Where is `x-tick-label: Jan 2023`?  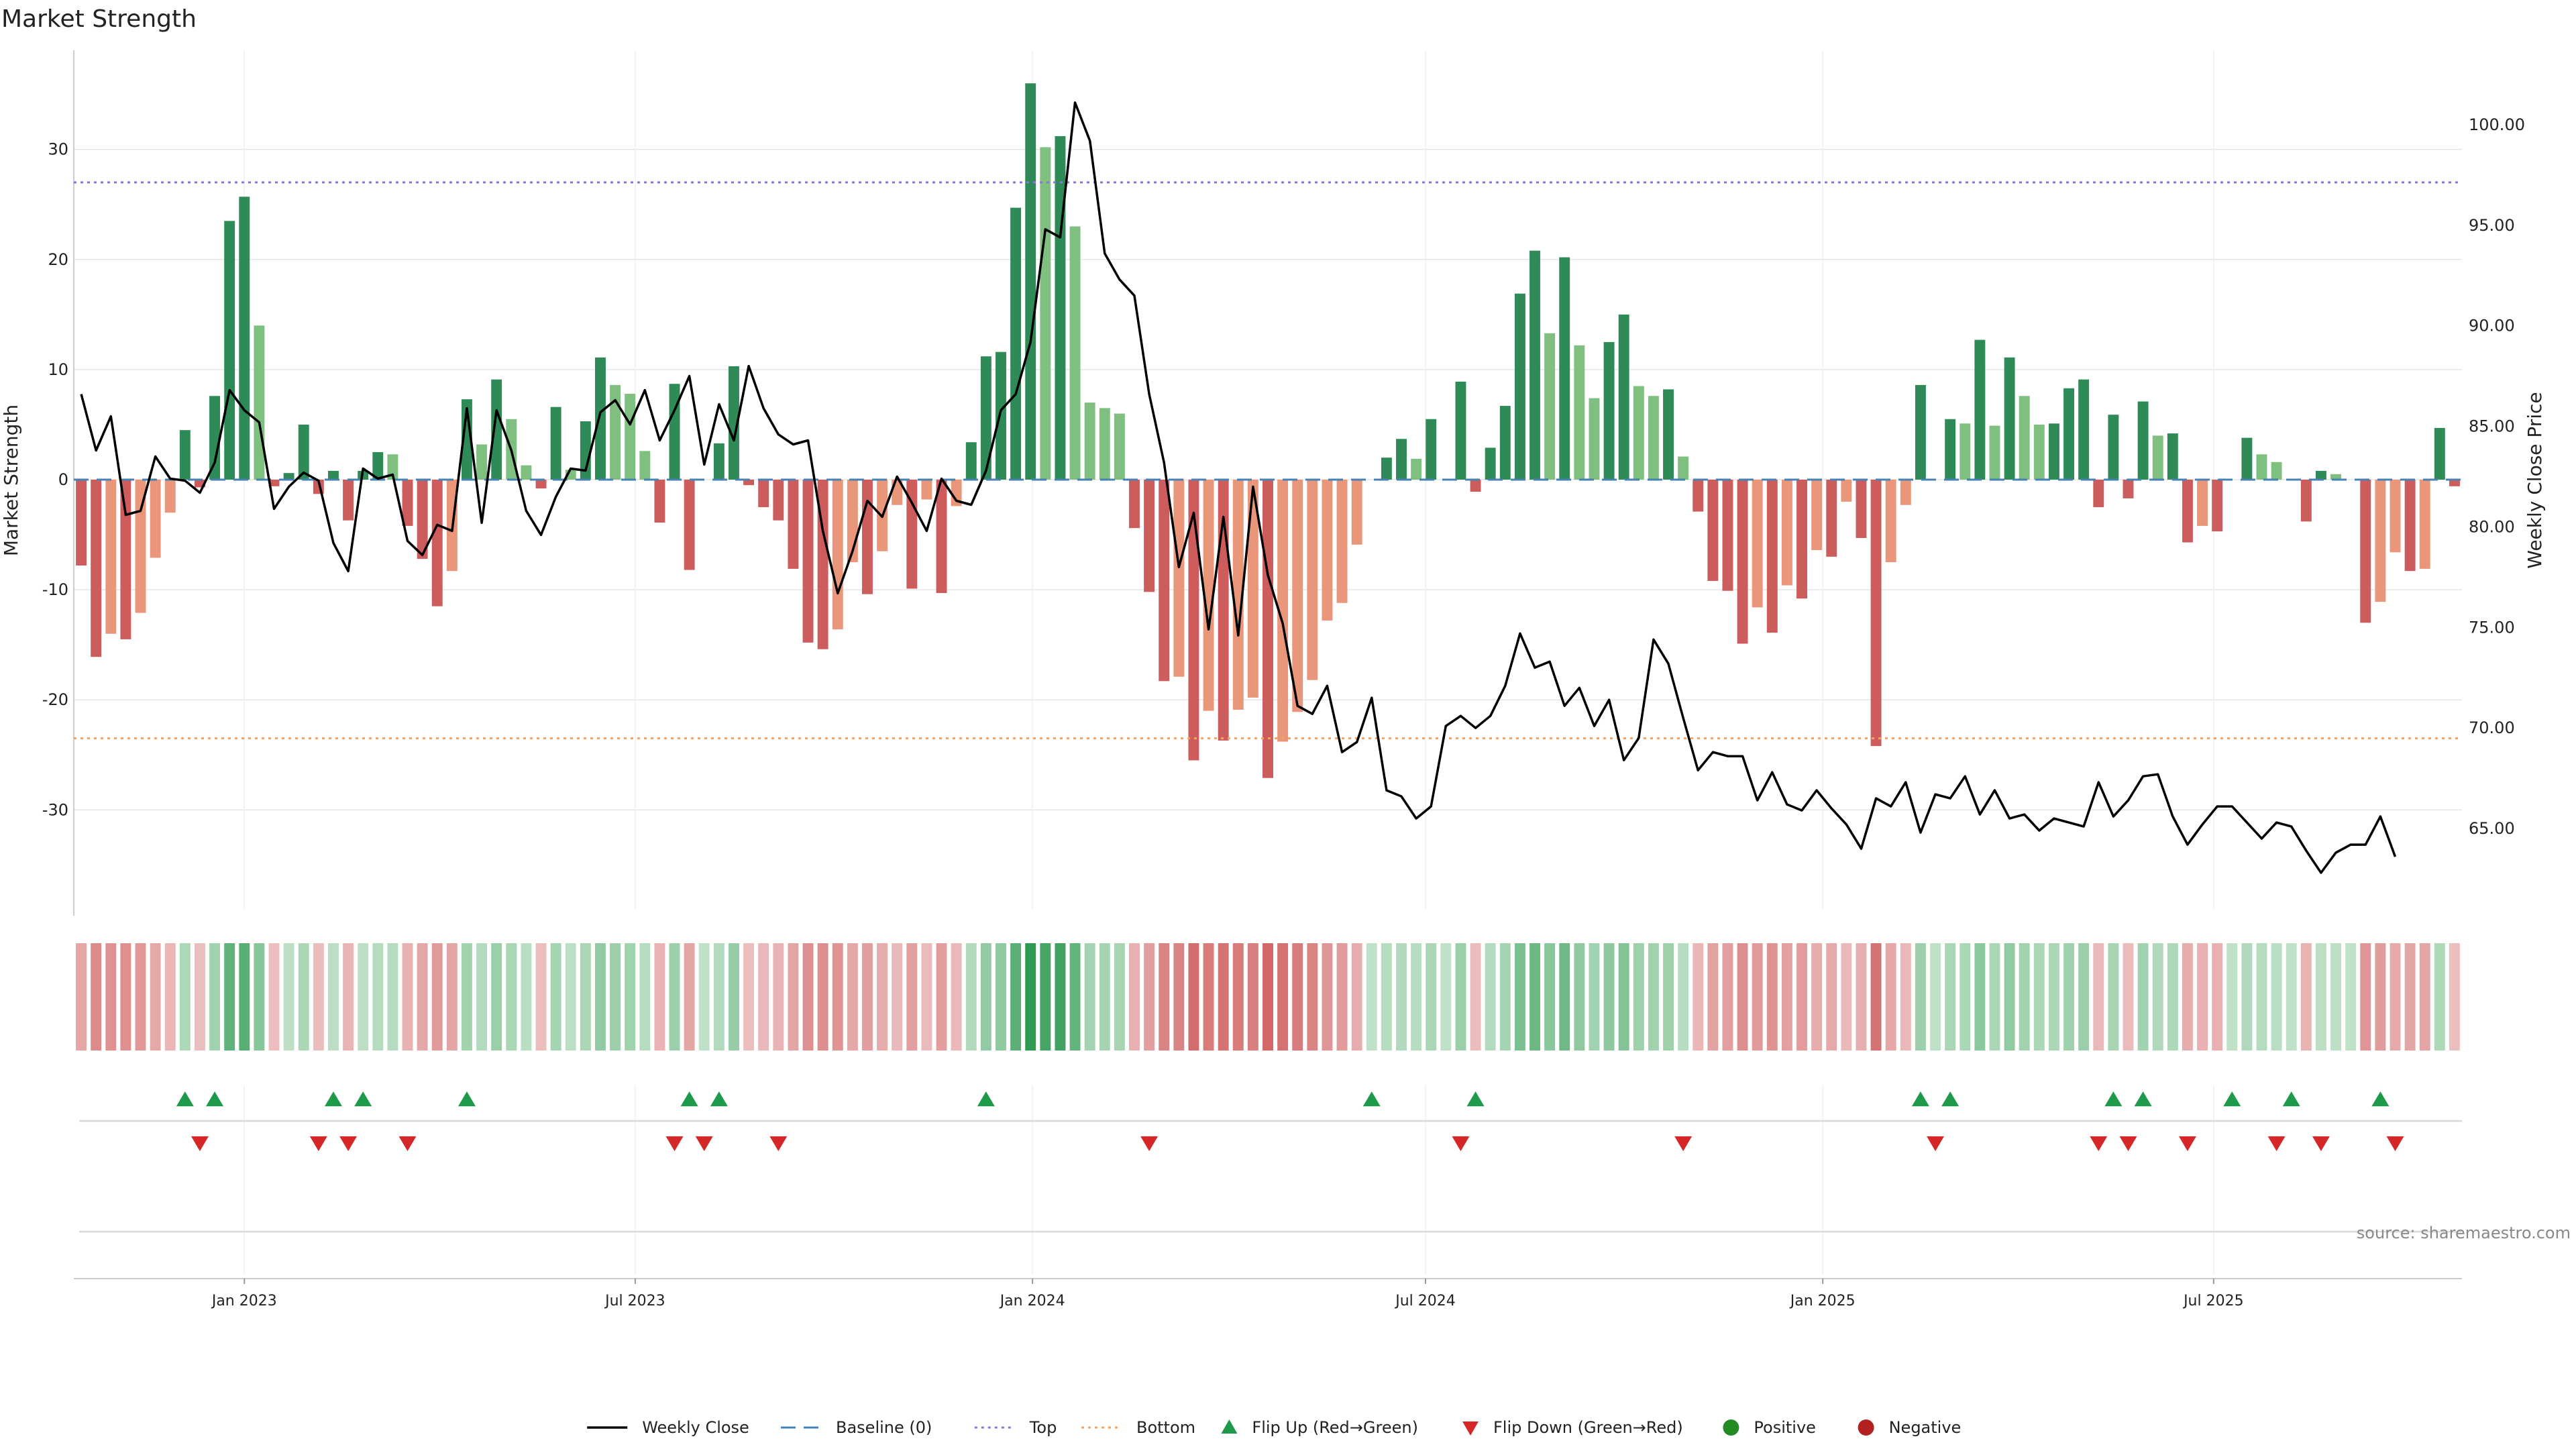
x-tick-label: Jan 2023 is located at coordinates (244, 1301).